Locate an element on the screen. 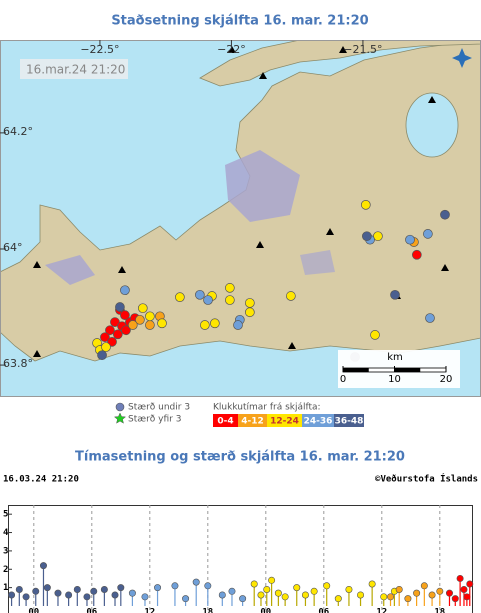 This screenshot has width=481, height=613. stamp-box is located at coordinates (74, 69).